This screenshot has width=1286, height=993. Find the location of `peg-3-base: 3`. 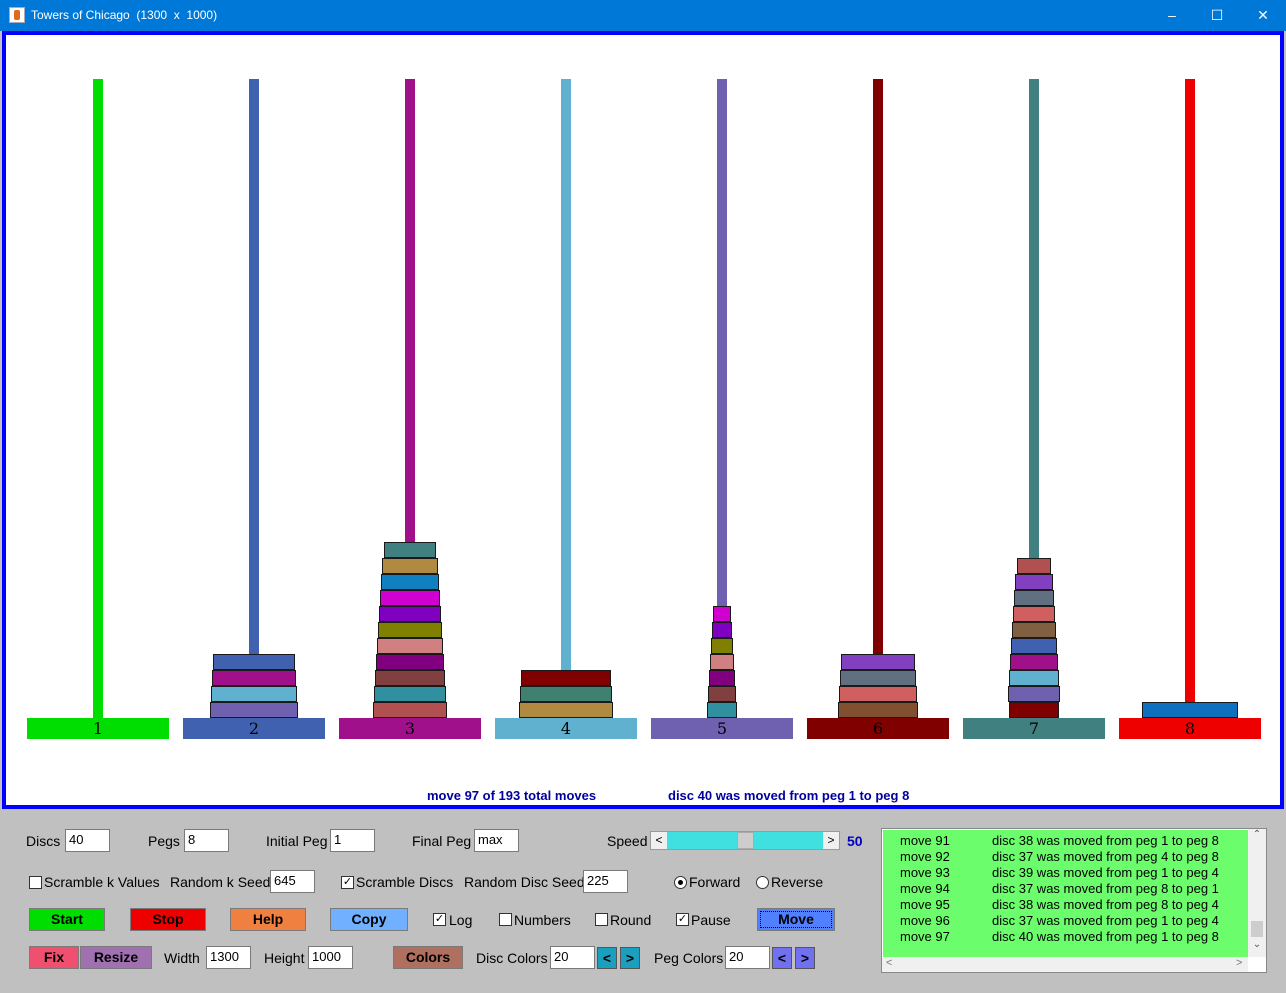

peg-3-base: 3 is located at coordinates (410, 728).